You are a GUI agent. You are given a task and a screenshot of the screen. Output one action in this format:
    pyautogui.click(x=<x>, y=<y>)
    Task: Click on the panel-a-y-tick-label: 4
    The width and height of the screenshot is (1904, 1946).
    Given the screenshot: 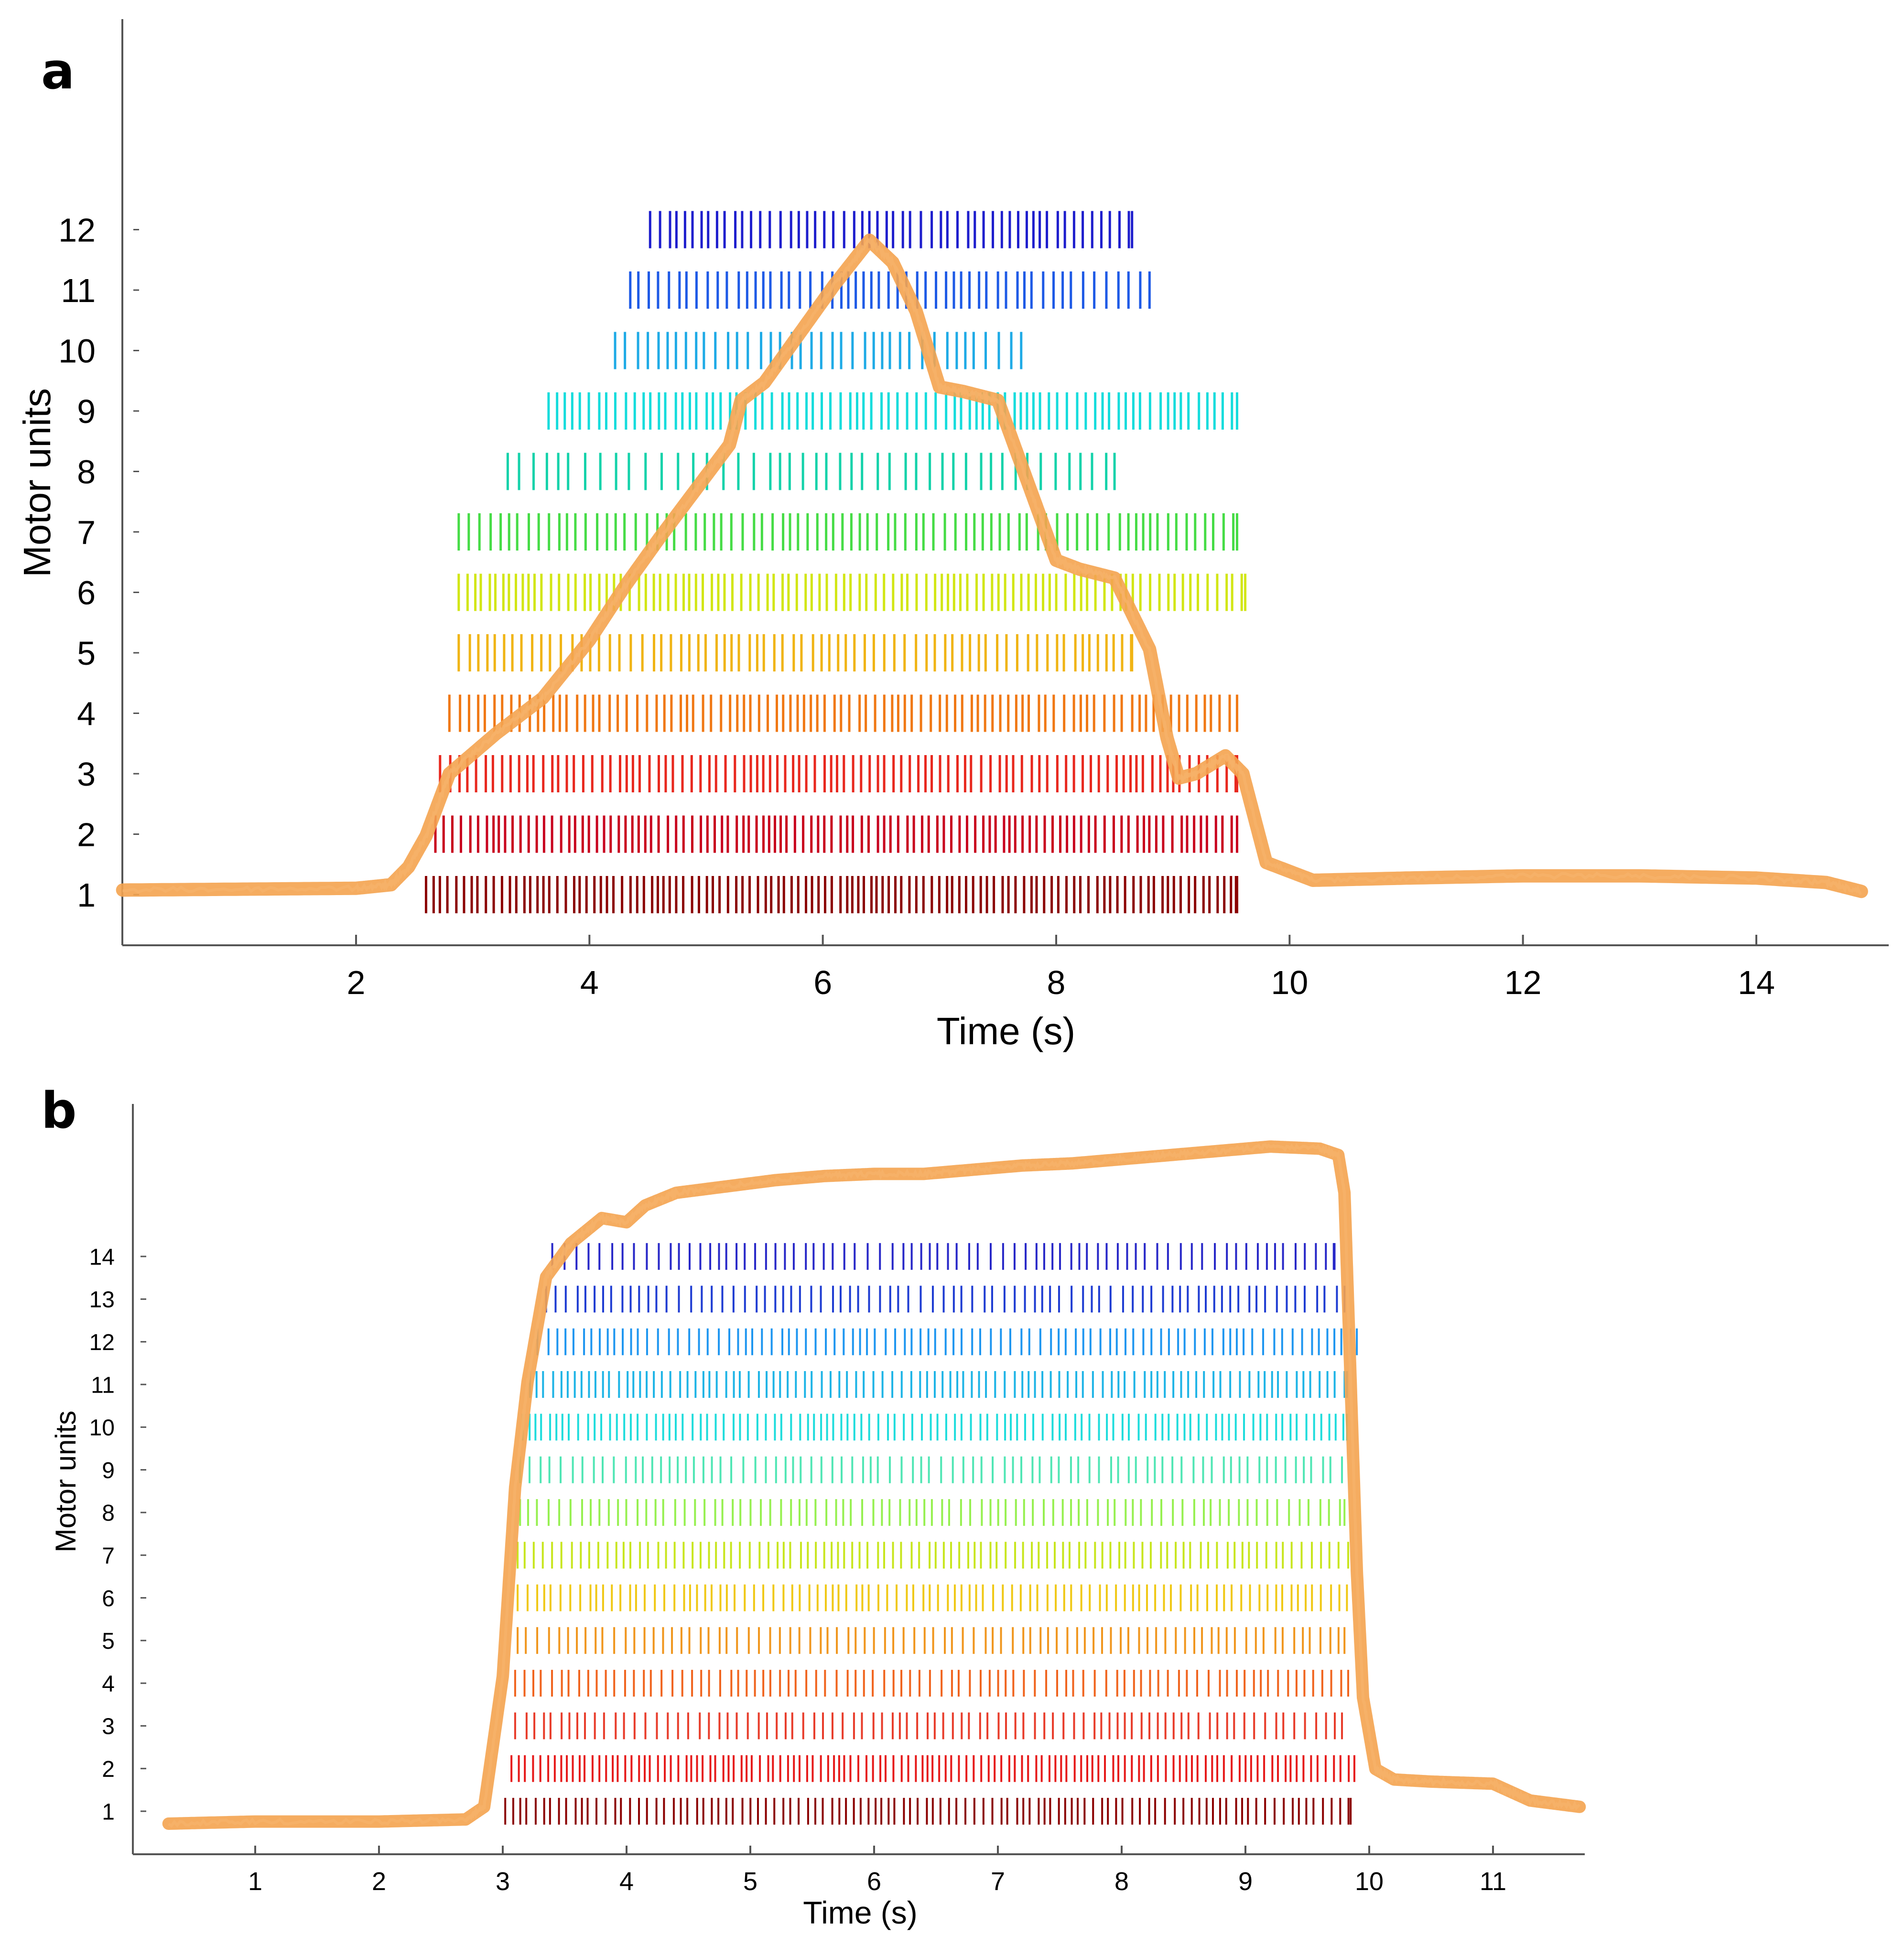 What is the action you would take?
    pyautogui.click(x=87, y=714)
    